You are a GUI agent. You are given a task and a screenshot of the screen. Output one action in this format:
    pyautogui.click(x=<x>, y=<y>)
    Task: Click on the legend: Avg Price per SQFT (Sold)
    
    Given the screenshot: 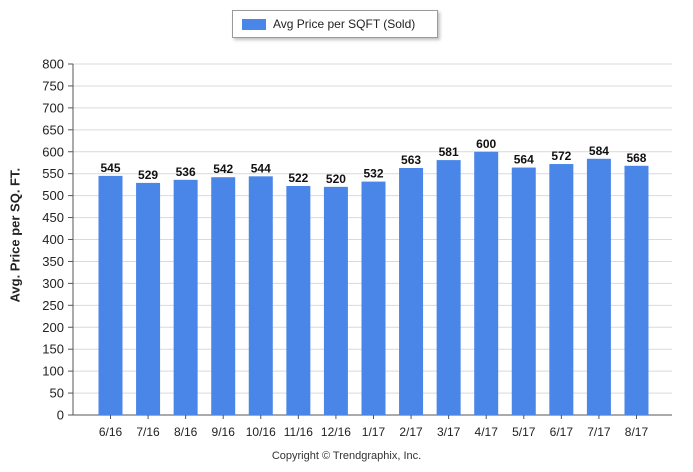 What is the action you would take?
    pyautogui.click(x=335, y=24)
    